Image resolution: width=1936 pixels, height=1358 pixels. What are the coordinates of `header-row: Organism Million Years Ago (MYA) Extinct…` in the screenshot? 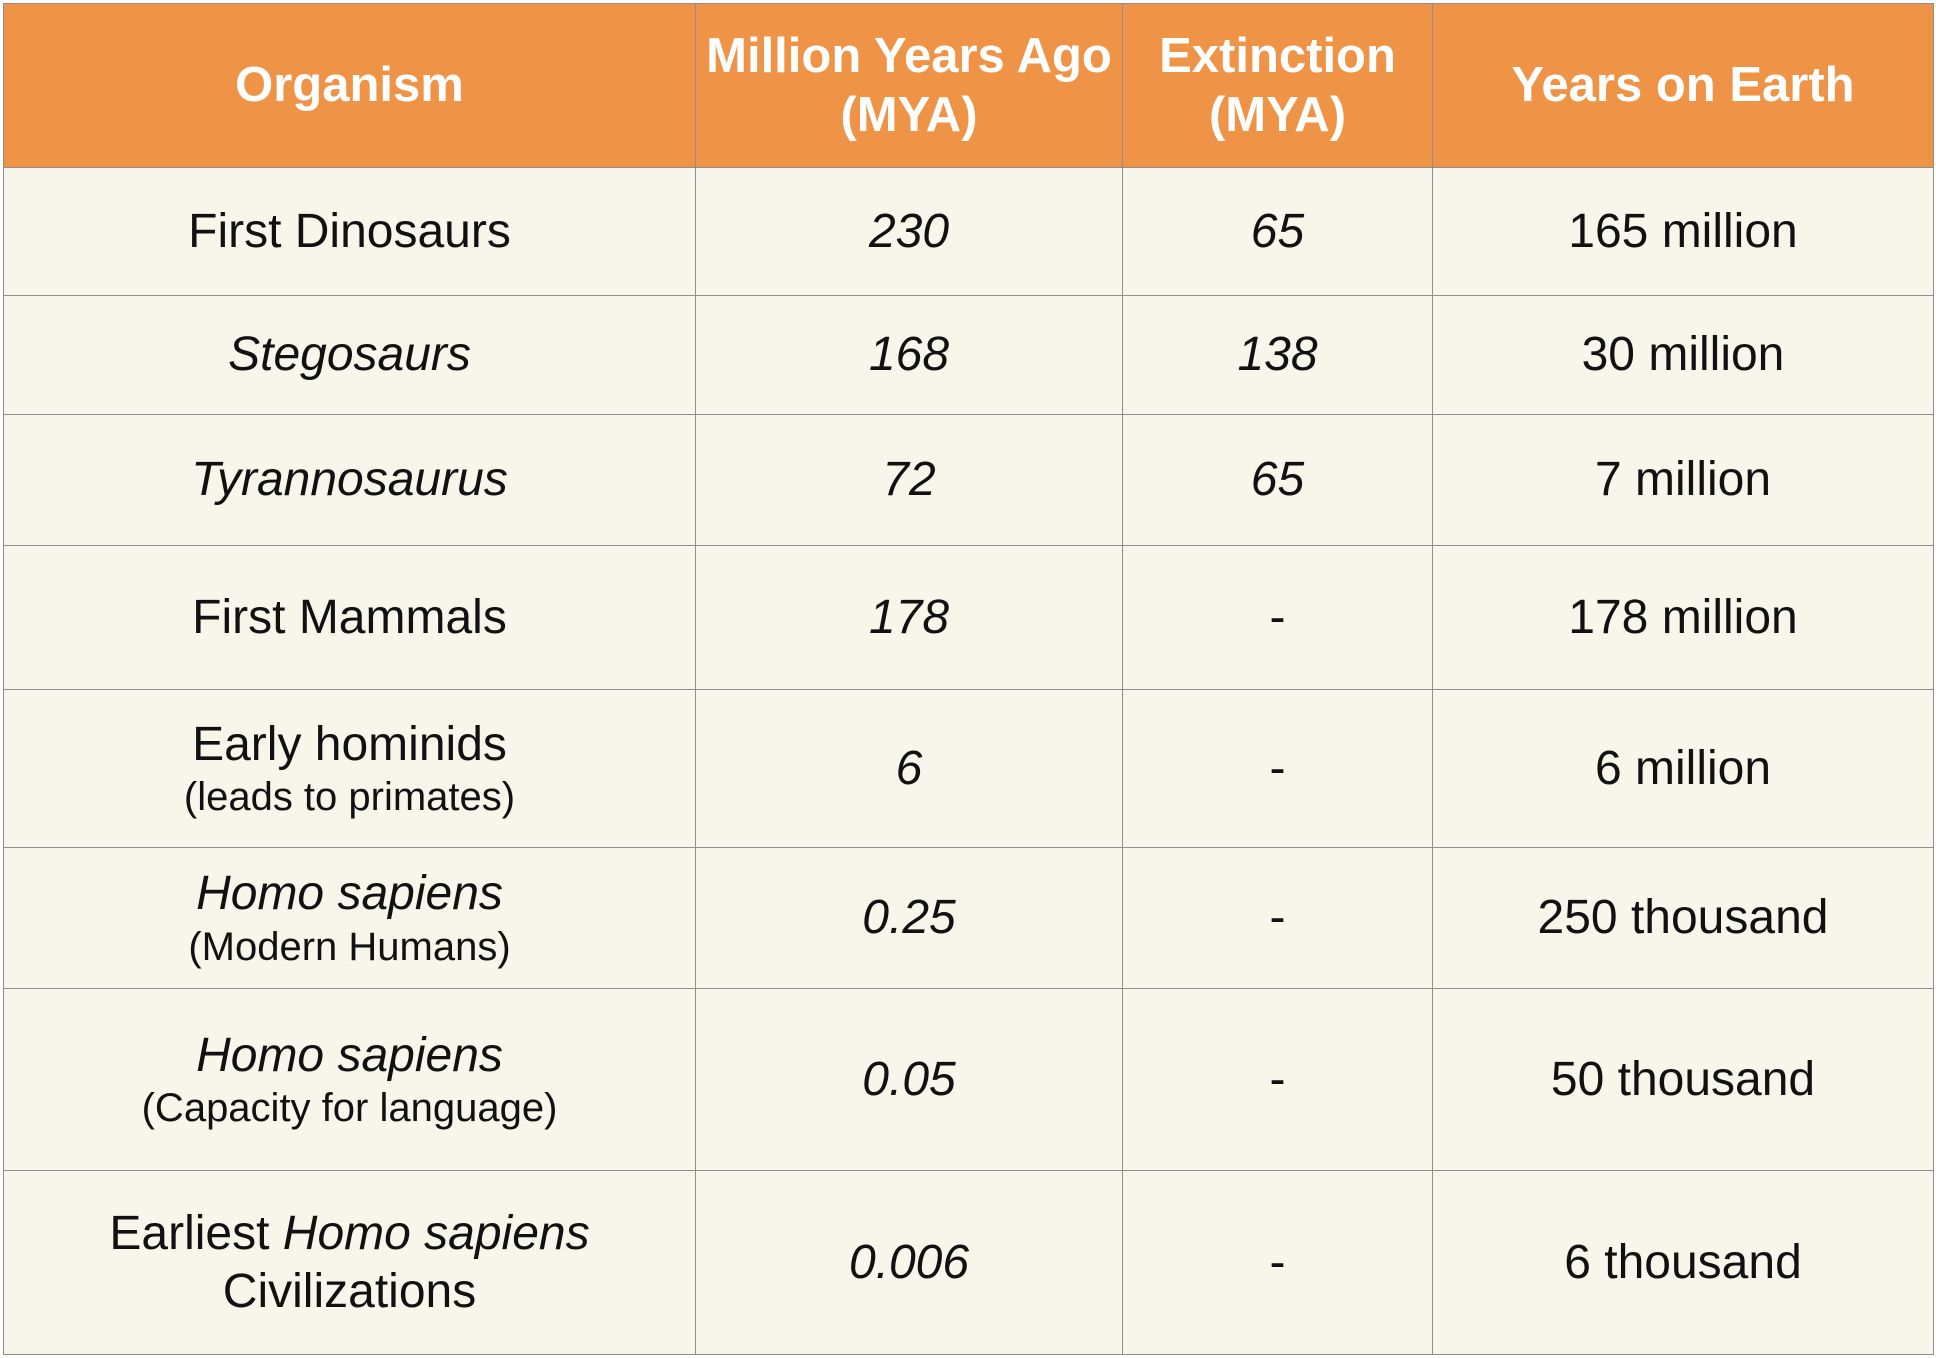 It's located at (968, 85).